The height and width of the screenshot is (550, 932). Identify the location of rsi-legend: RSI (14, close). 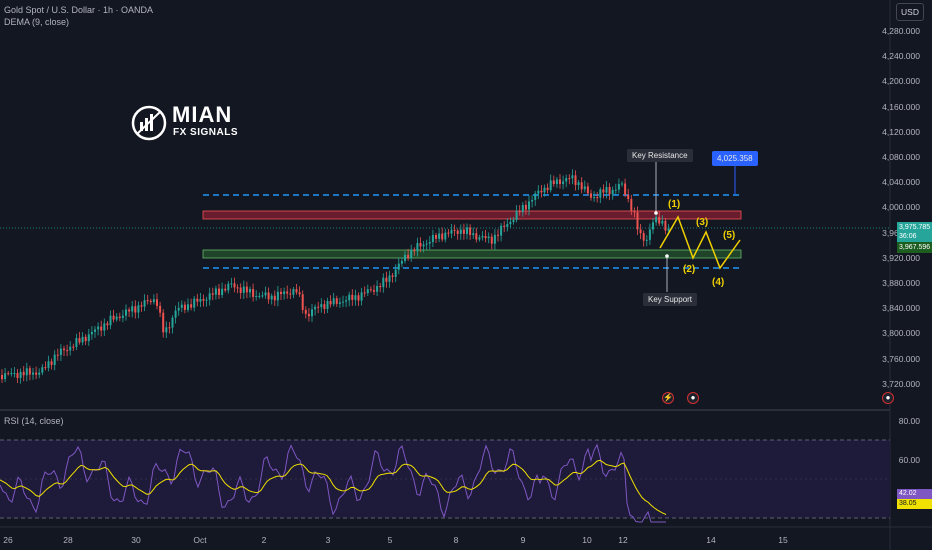
(34, 421).